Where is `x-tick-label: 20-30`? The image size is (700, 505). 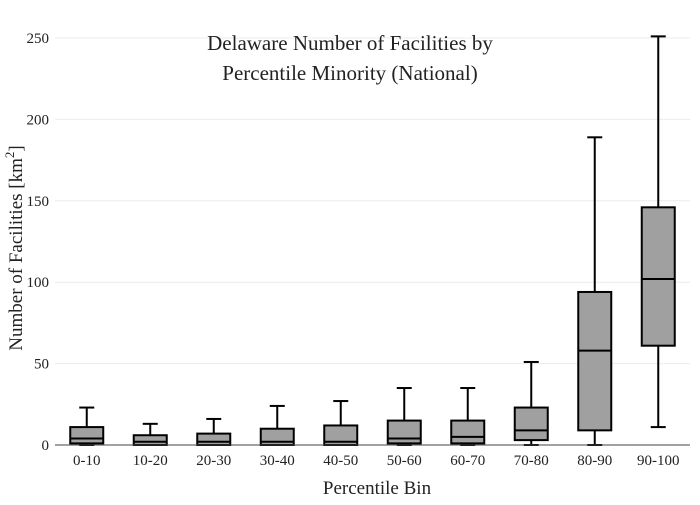
x-tick-label: 20-30 is located at coordinates (213, 461).